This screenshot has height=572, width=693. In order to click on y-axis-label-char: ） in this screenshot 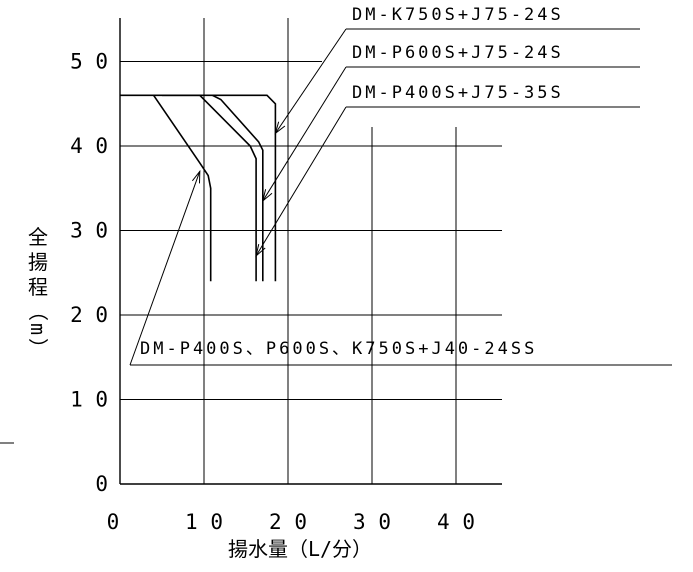, I will do `click(38, 348)`.